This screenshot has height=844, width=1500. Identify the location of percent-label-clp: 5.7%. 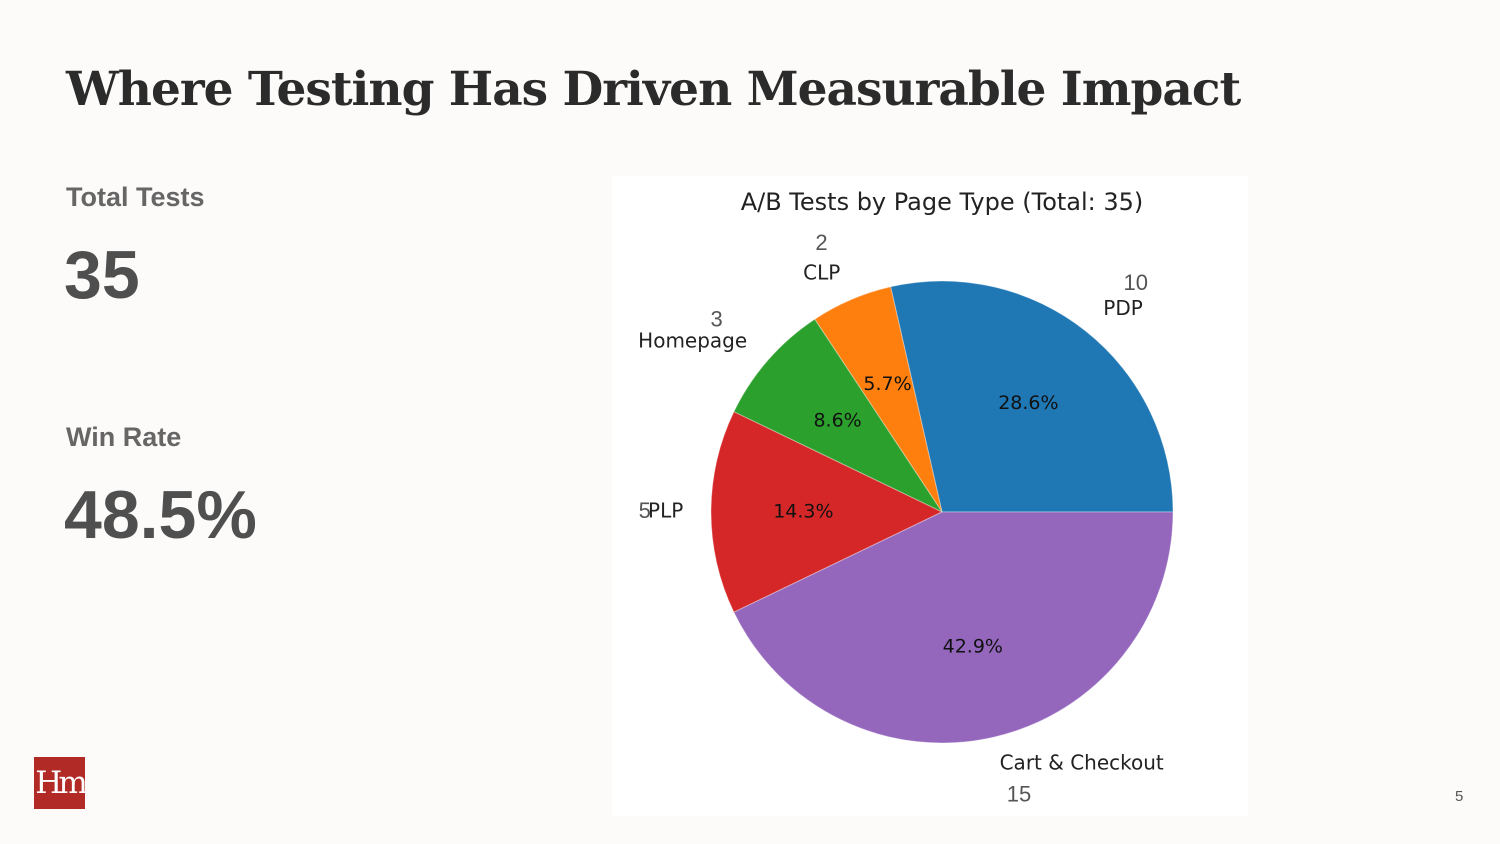
(887, 384).